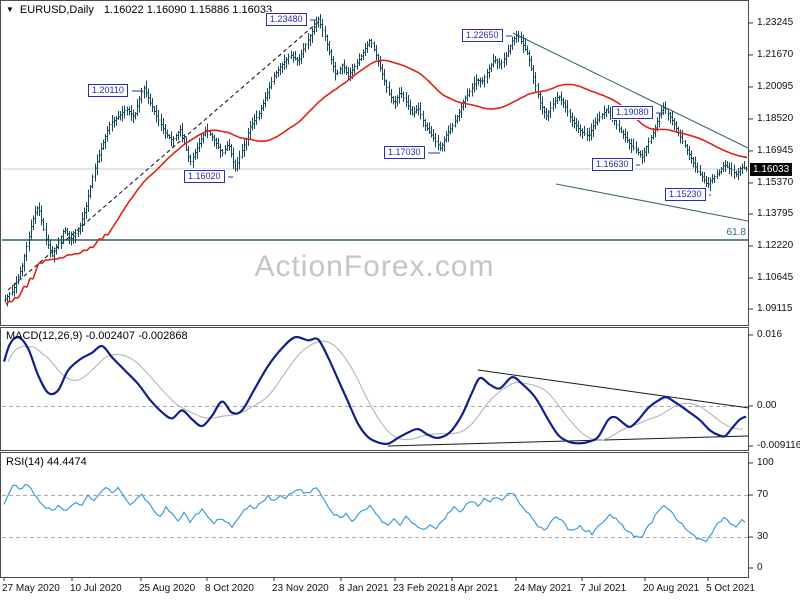  What do you see at coordinates (765, 462) in the screenshot?
I see `rsi-axis-tick-label: 100` at bounding box center [765, 462].